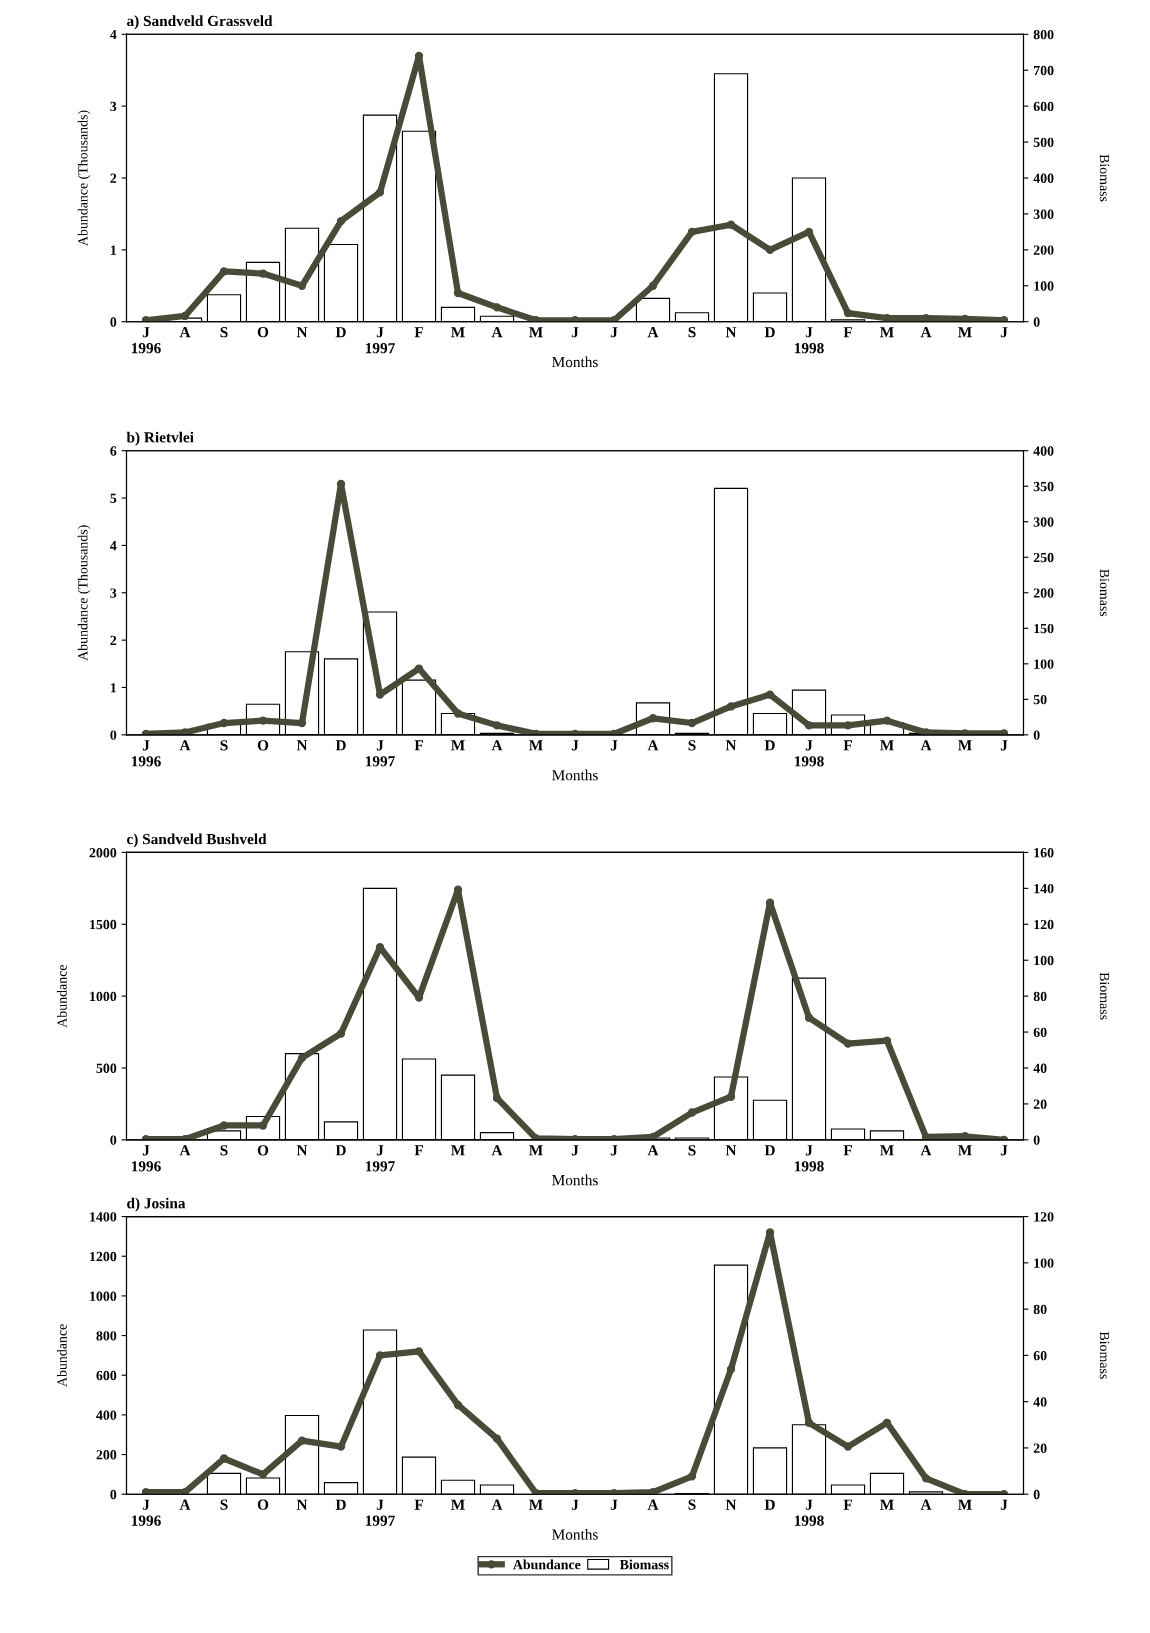 This screenshot has height=1633, width=1150. I want to click on y-tick-label: 6, so click(113, 451).